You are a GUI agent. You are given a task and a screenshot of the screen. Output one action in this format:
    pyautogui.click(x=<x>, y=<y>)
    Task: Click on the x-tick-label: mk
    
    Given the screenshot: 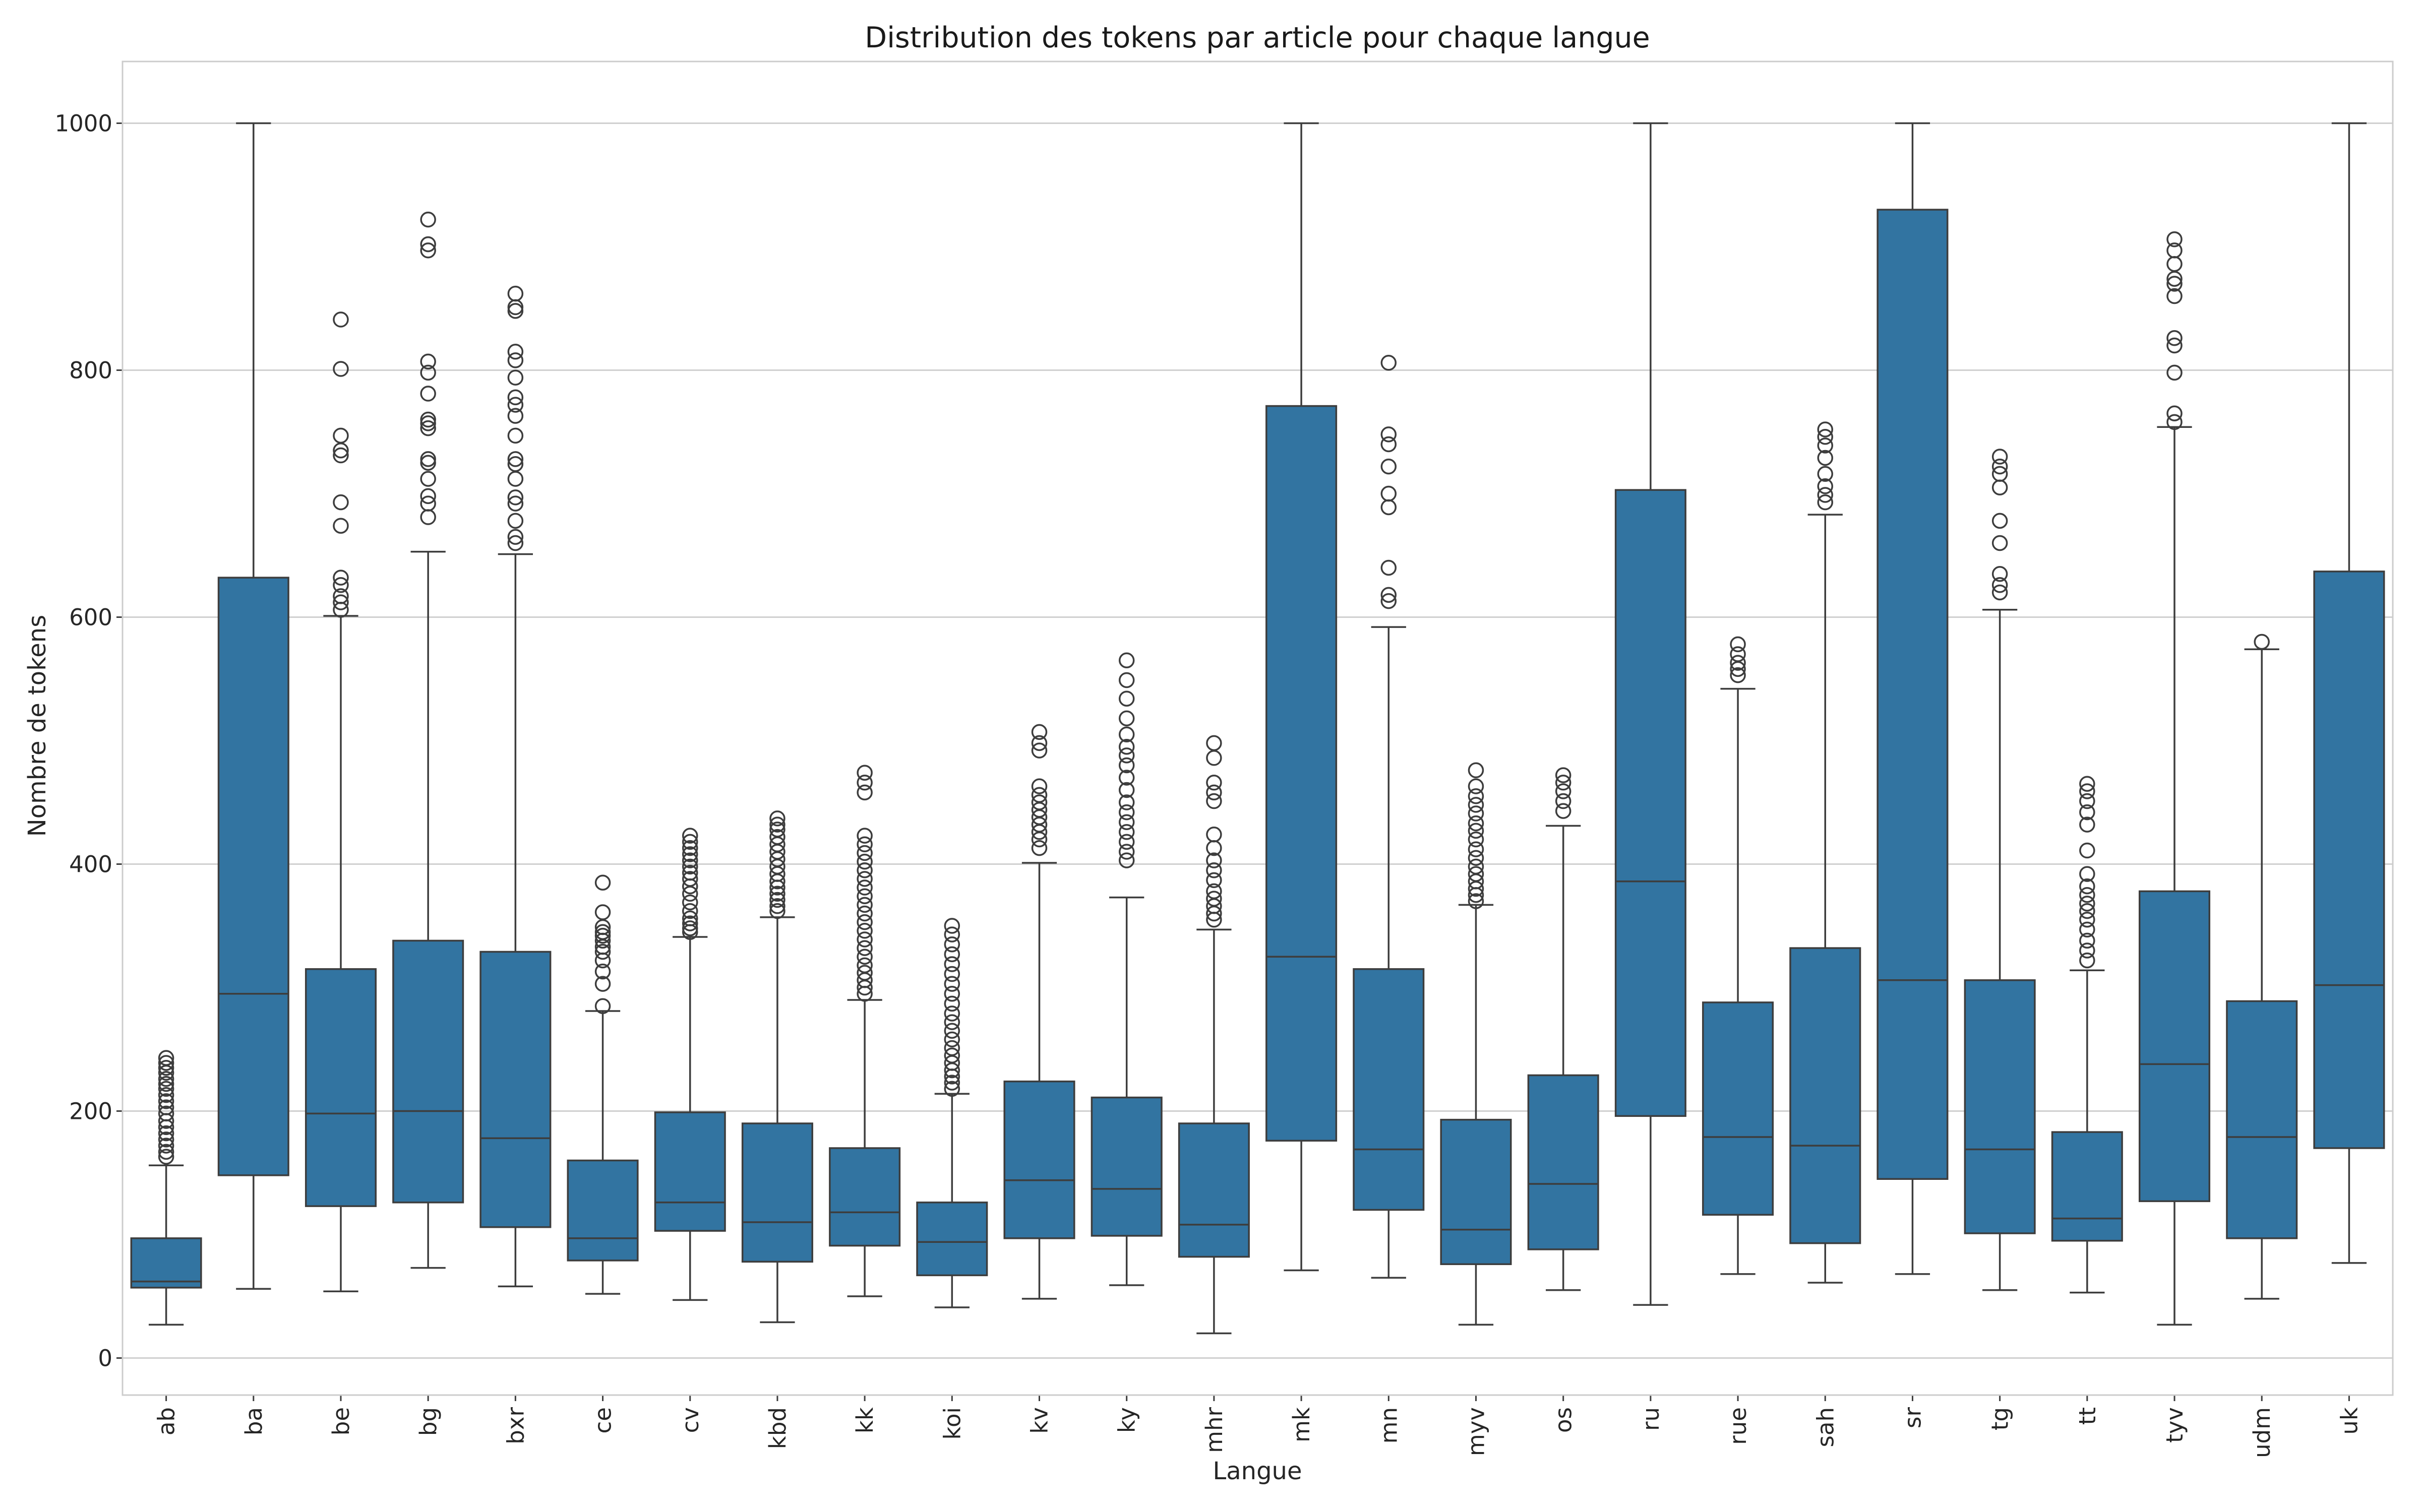 What is the action you would take?
    pyautogui.click(x=1301, y=1425)
    